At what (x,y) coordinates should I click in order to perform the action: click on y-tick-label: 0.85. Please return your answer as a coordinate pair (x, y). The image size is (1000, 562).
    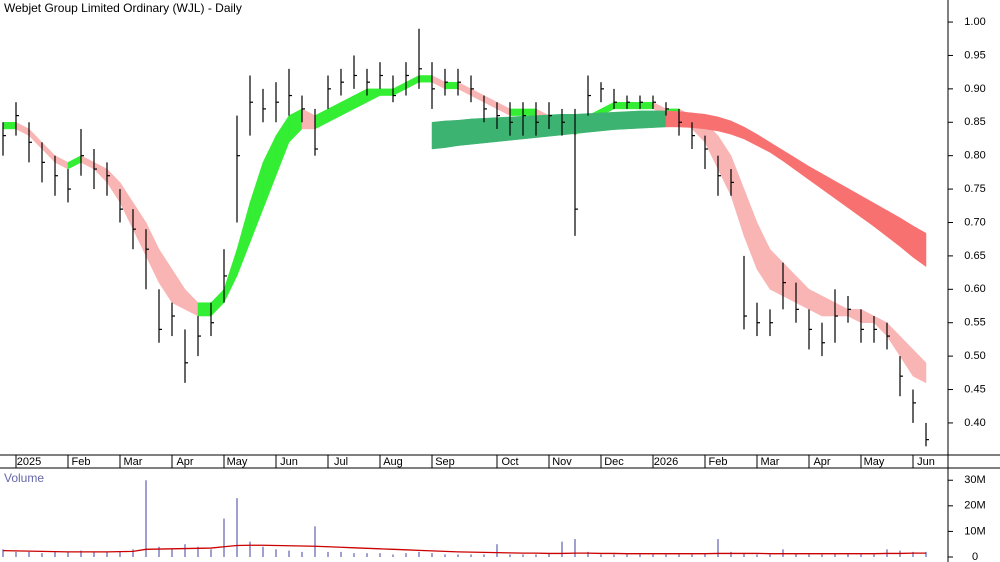
    Looking at the image, I should click on (974, 122).